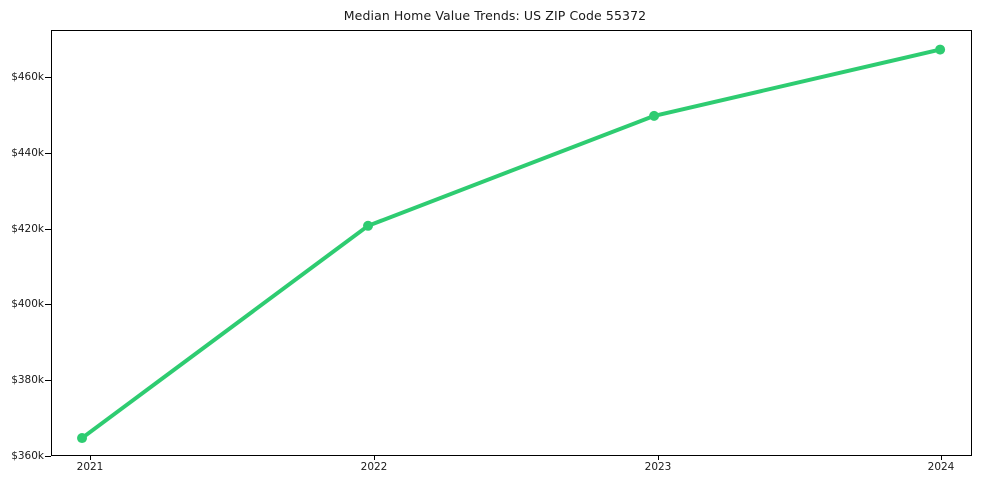 This screenshot has width=990, height=490. Describe the element at coordinates (27, 380) in the screenshot. I see `y-tick-label-380k: $380k` at that location.